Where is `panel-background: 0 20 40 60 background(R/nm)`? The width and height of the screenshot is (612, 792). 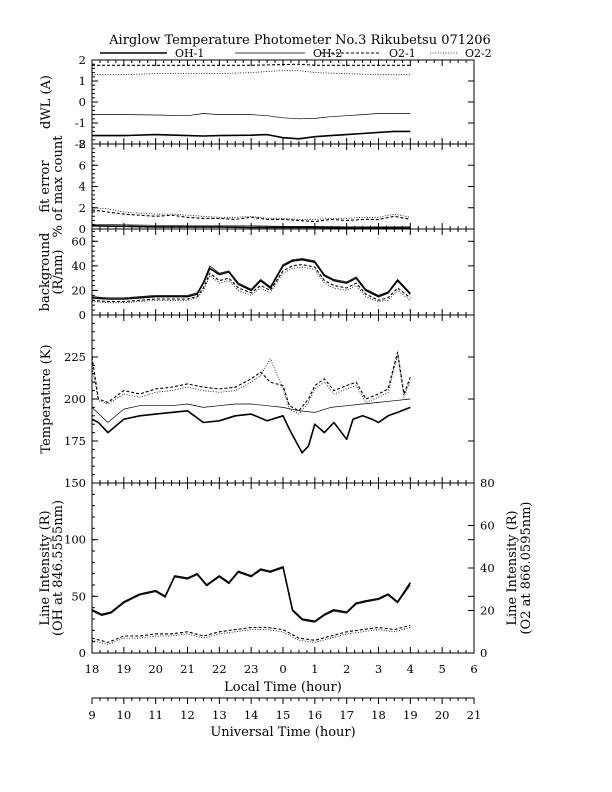 panel-background: 0 20 40 60 background(R/nm) is located at coordinates (256, 275).